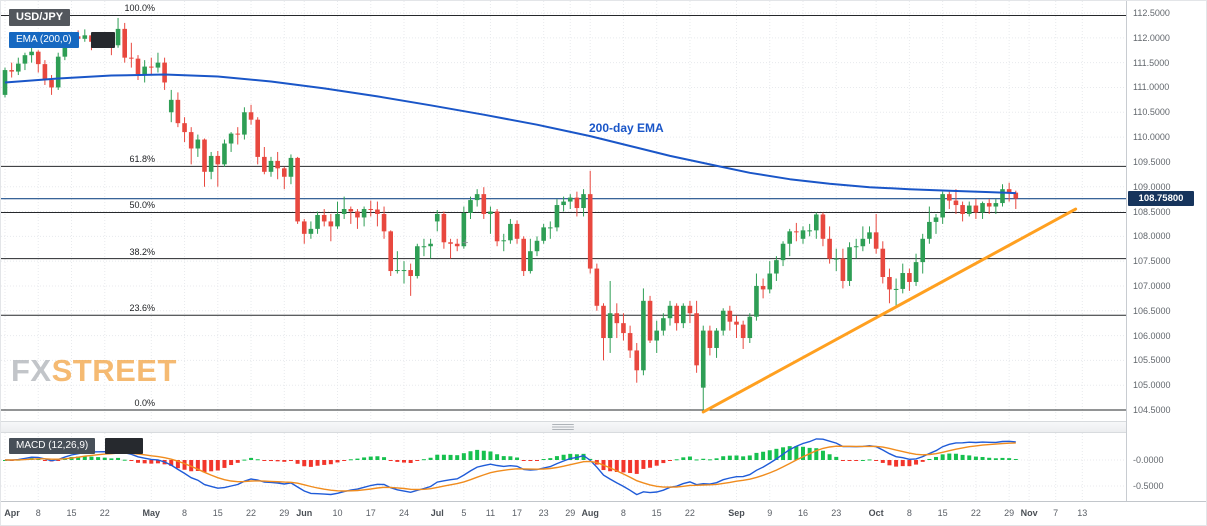  Describe the element at coordinates (563, 427) in the screenshot. I see `pane-resize-handle` at that location.